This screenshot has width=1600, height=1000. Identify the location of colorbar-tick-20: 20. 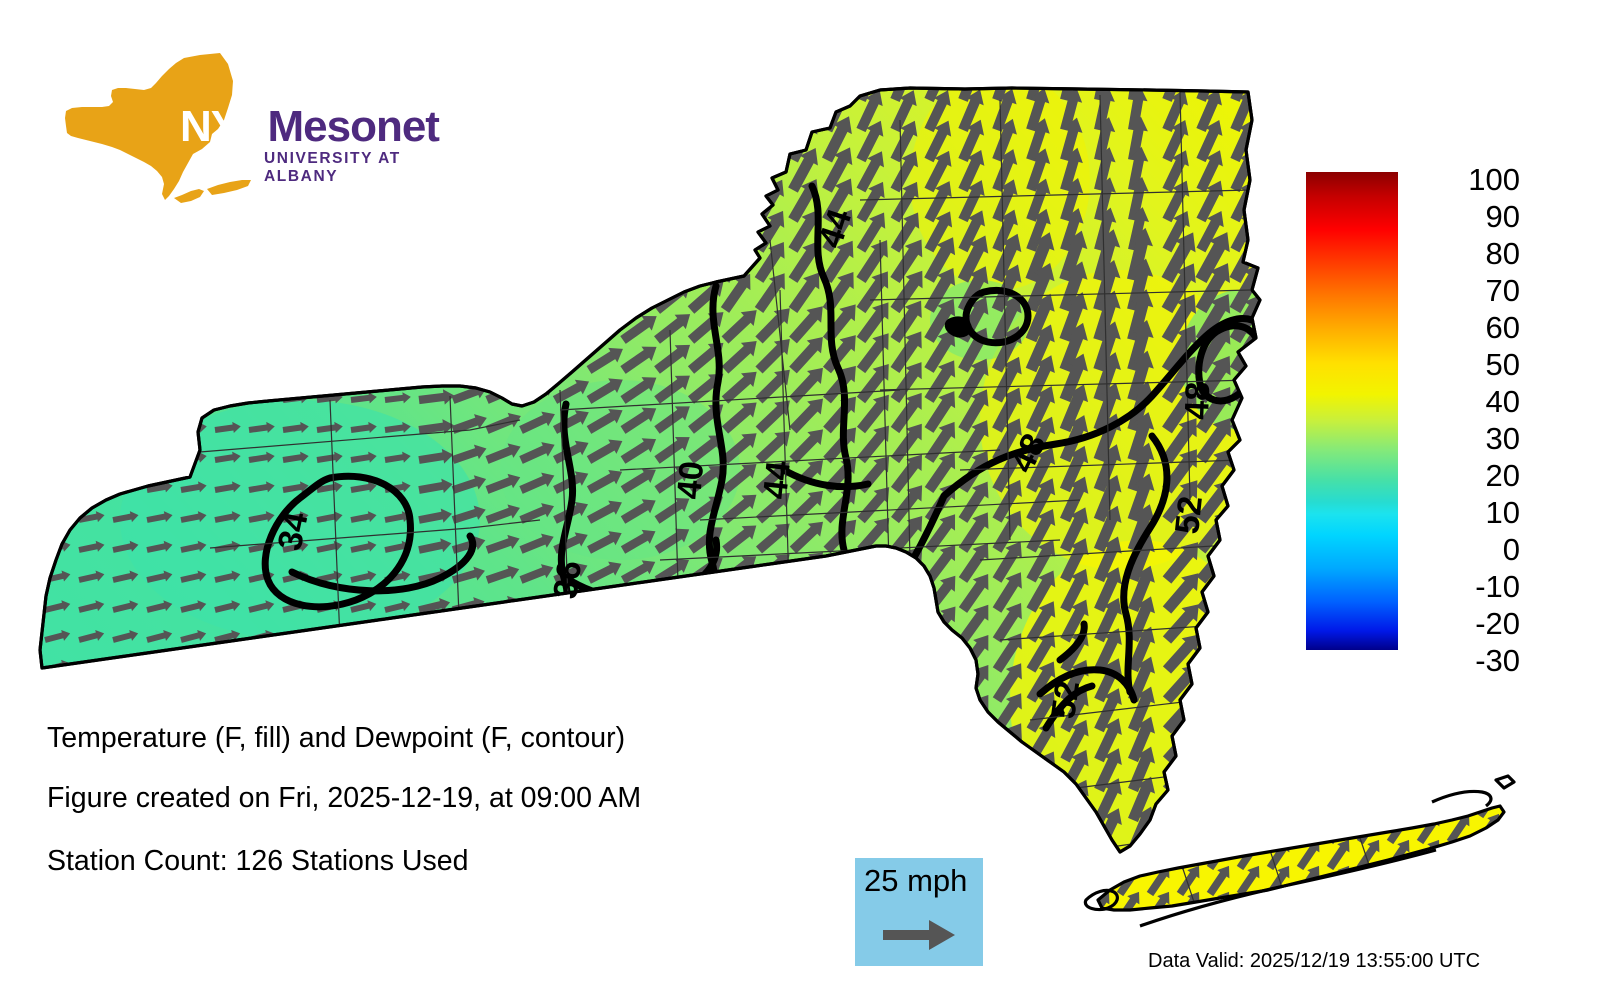
(1502, 475).